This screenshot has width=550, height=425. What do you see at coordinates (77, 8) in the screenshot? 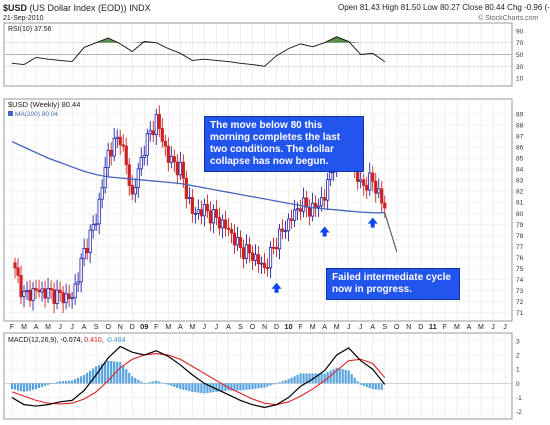
I see `chart-title: $USD (US Dollar Index (EOD)) INDX` at bounding box center [77, 8].